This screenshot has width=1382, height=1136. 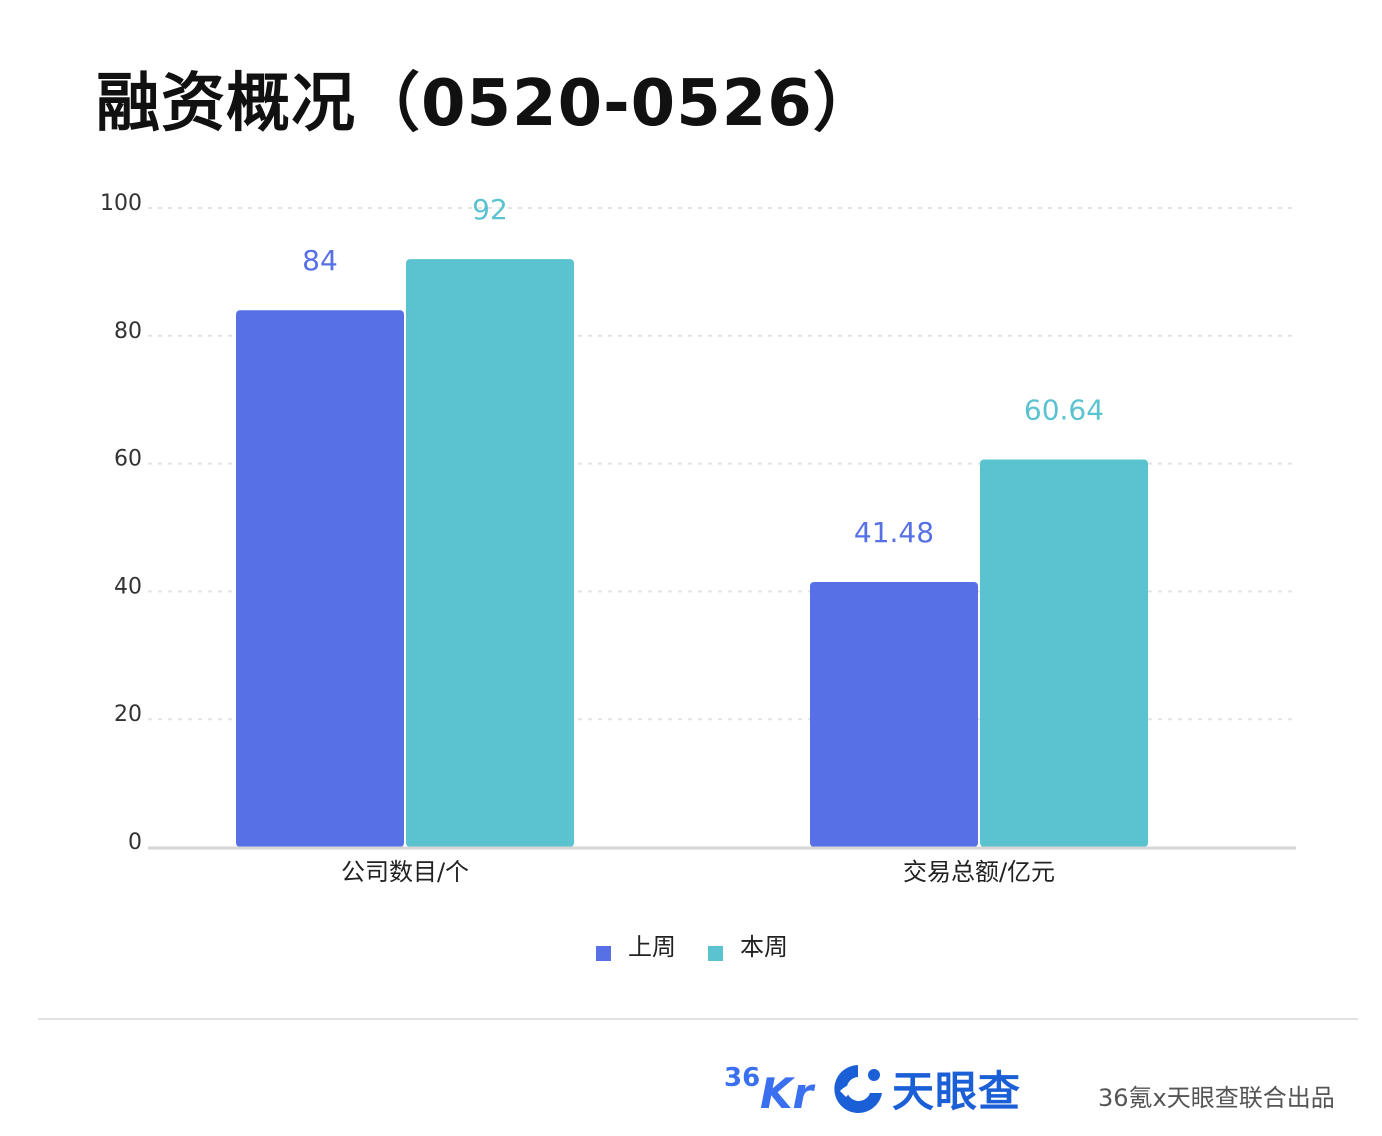 I want to click on chart-title: 融资概况（0520-0526）, so click(x=487, y=104).